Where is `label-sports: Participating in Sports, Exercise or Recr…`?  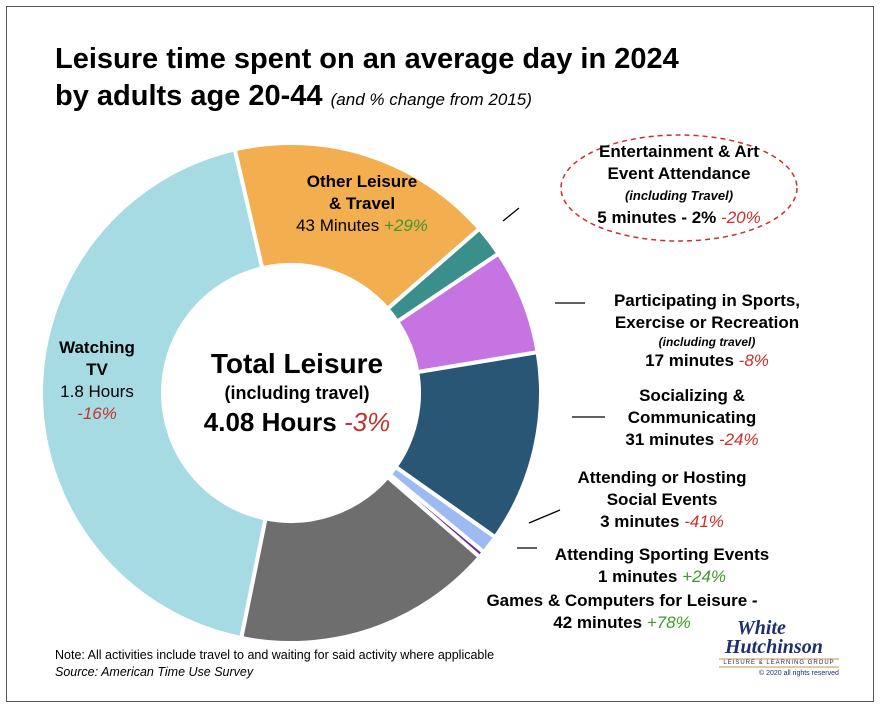
label-sports: Participating in Sports, Exercise or Recr… is located at coordinates (707, 330).